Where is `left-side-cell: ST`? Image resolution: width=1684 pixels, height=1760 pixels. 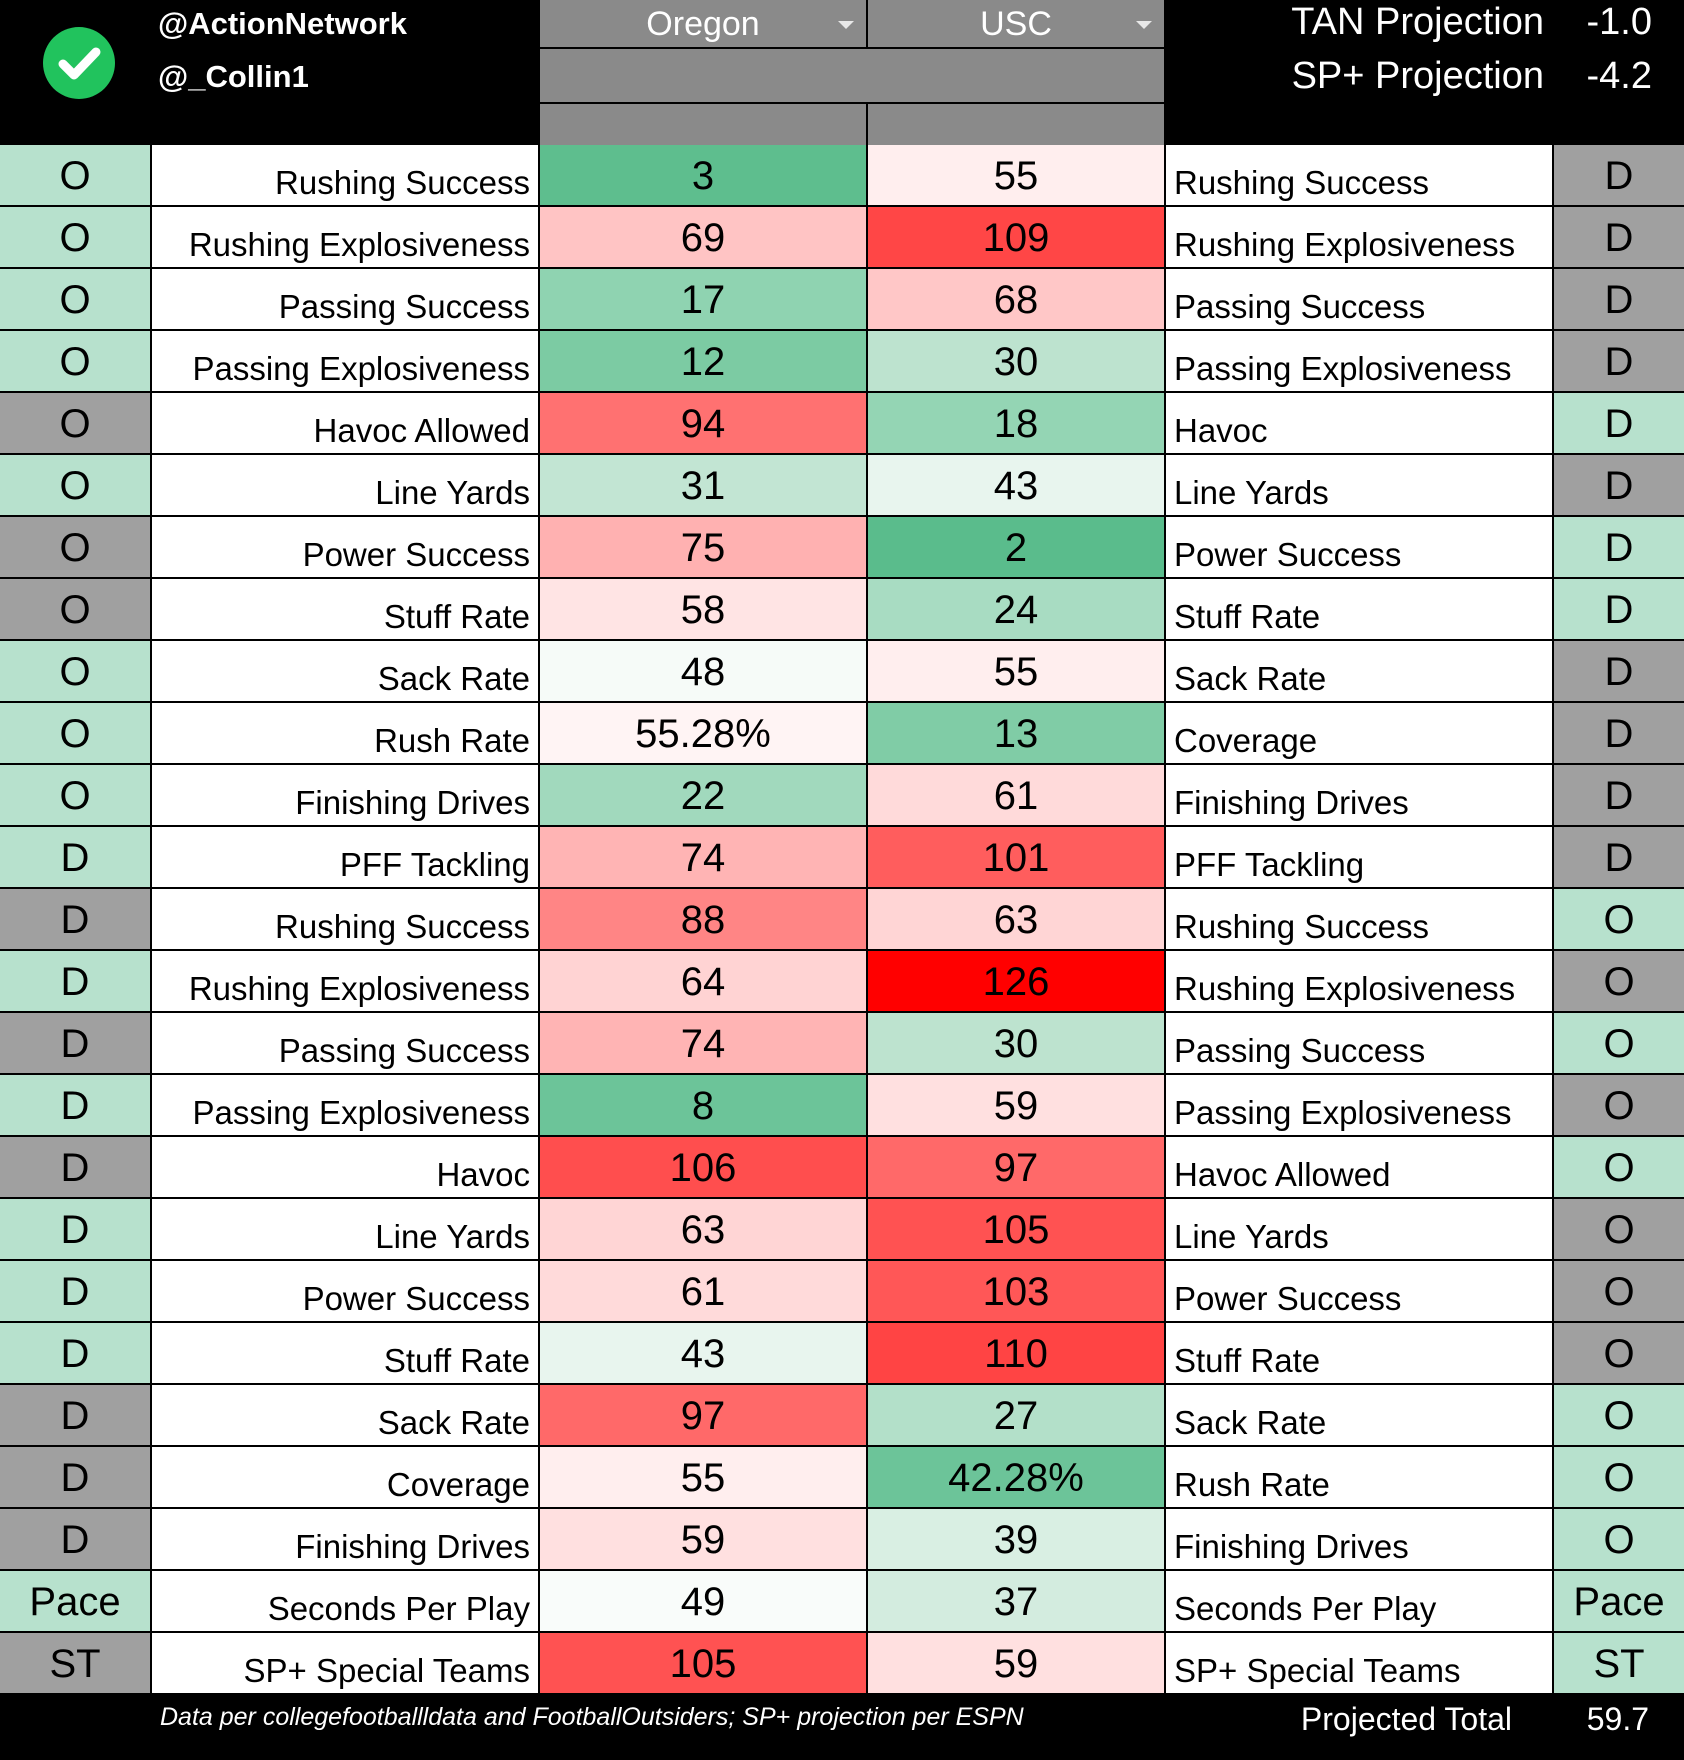 left-side-cell: ST is located at coordinates (75, 1663).